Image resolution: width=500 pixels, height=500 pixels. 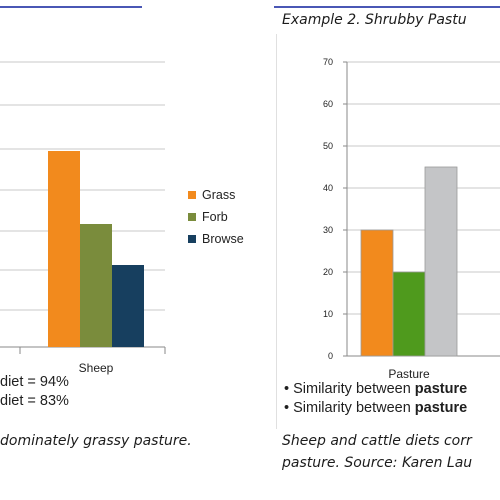 I want to click on legend-swatch-forb, so click(x=192, y=217).